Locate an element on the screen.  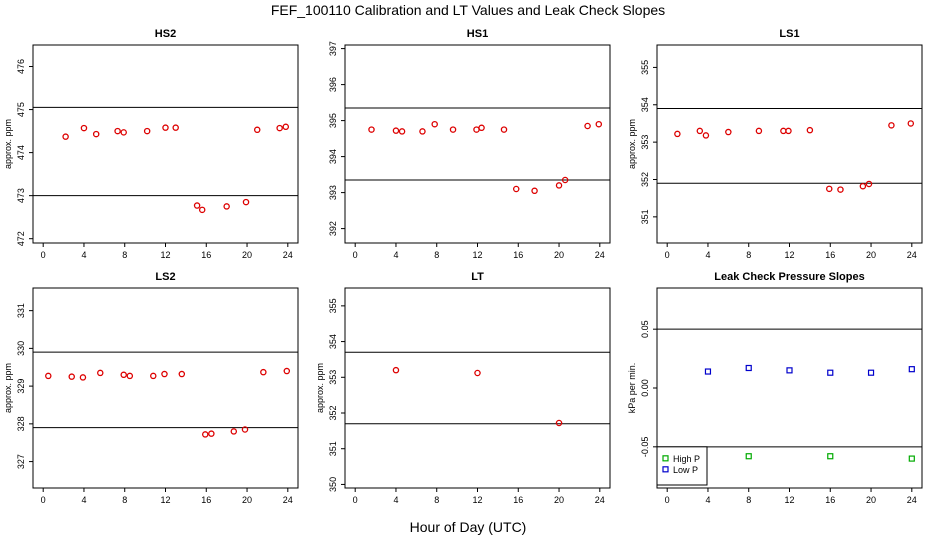
x-axis-label: Hour of Day (UTC) is located at coordinates (468, 527).